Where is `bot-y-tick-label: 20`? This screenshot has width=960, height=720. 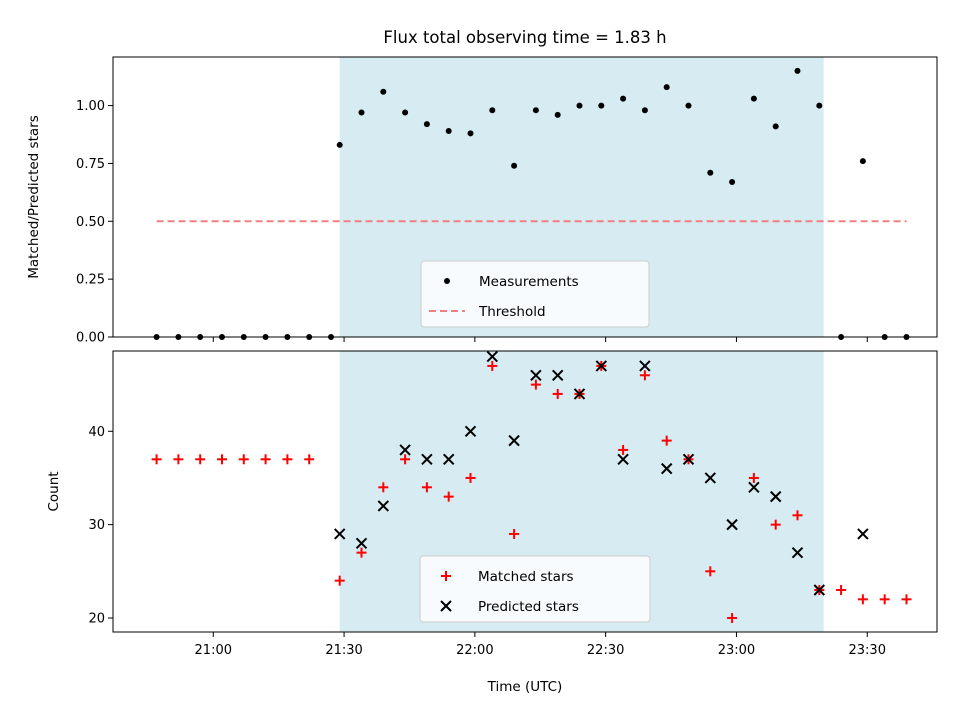 bot-y-tick-label: 20 is located at coordinates (96, 618).